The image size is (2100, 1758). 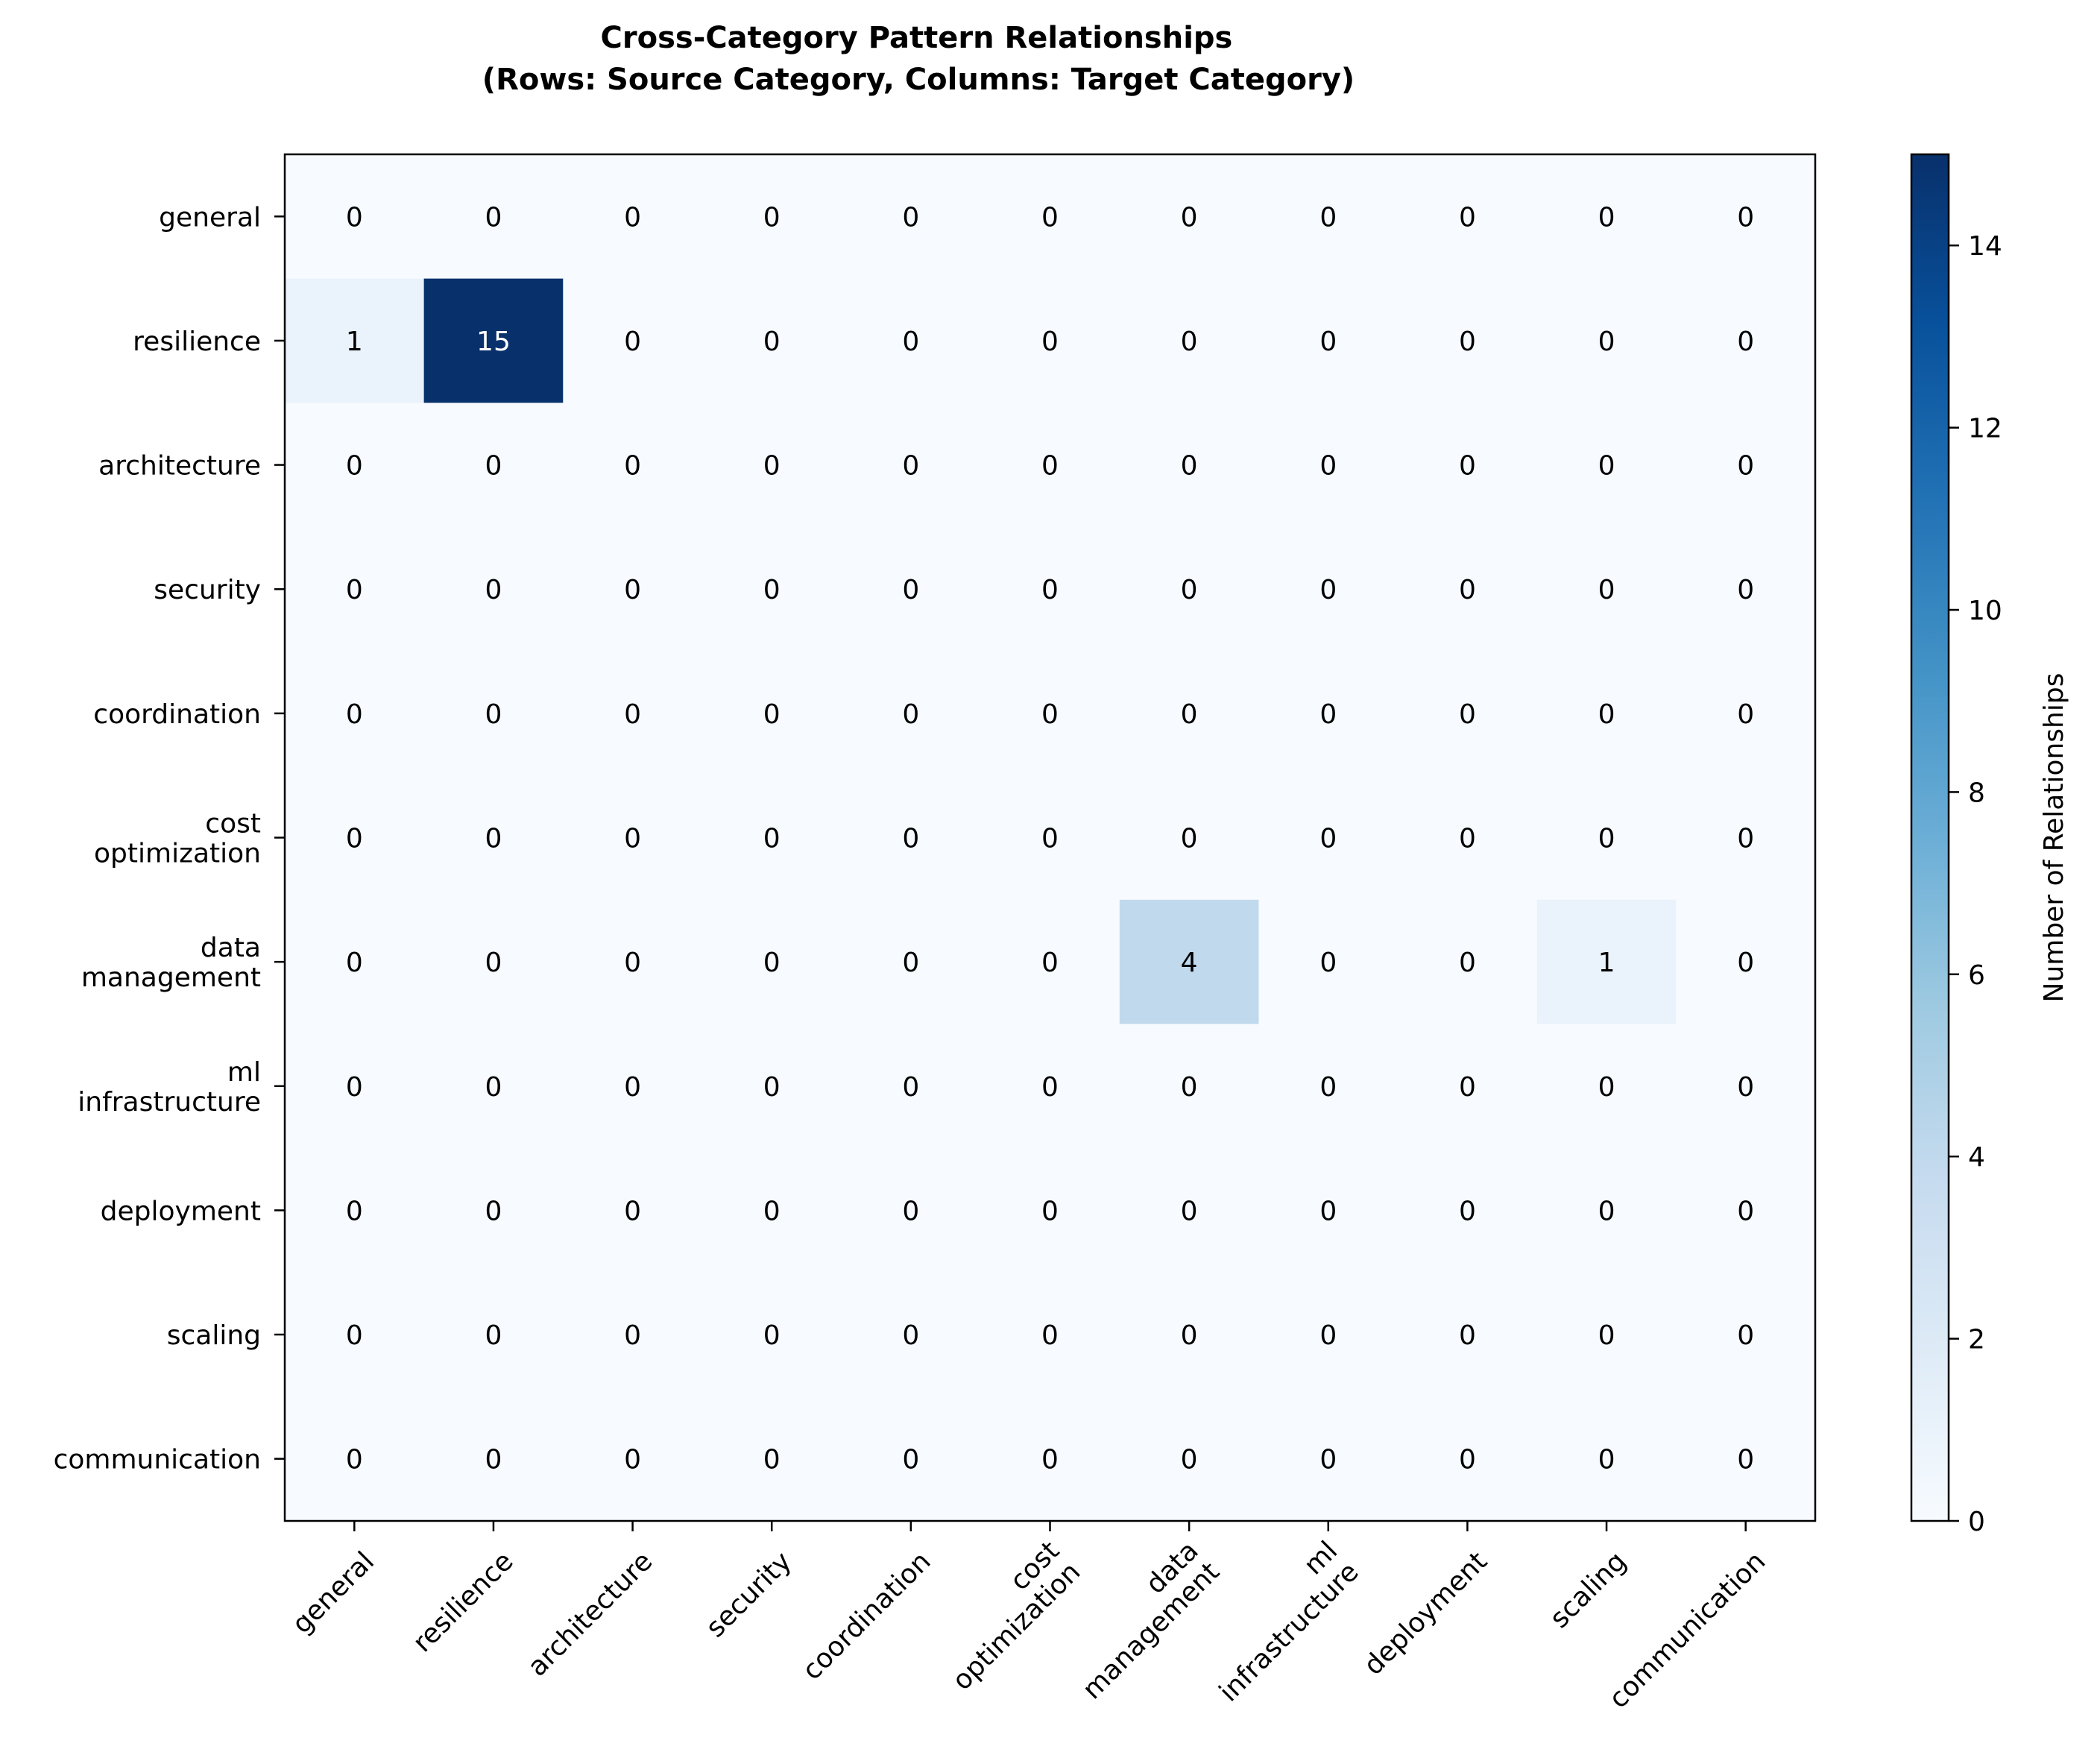 What do you see at coordinates (1930, 837) in the screenshot?
I see `colorbar-gradient` at bounding box center [1930, 837].